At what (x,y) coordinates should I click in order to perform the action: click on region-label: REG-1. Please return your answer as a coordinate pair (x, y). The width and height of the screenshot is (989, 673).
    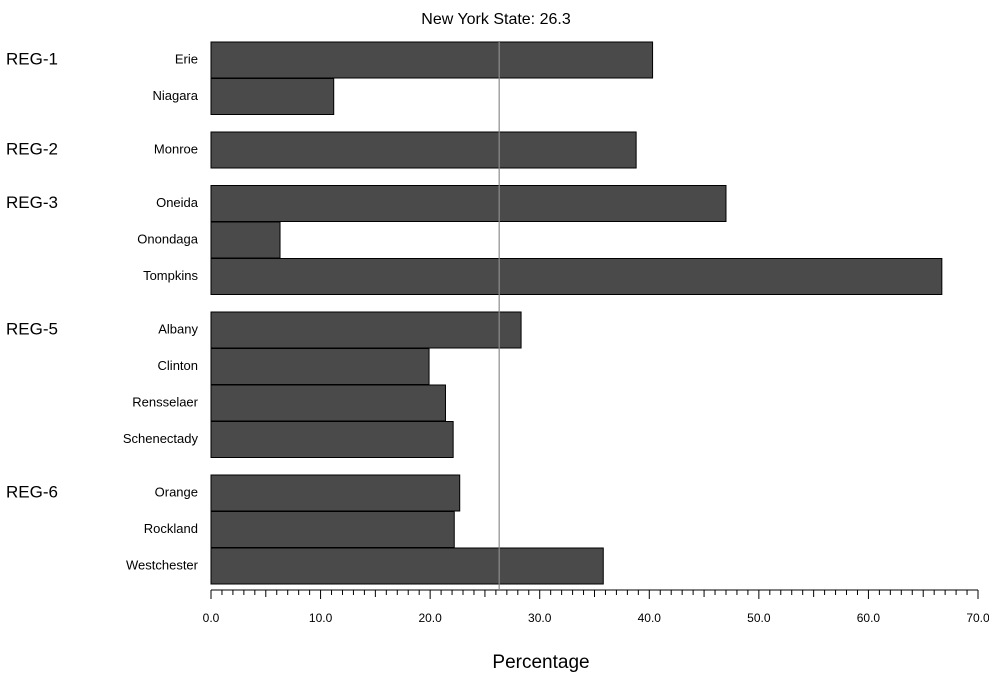
    Looking at the image, I should click on (32, 58).